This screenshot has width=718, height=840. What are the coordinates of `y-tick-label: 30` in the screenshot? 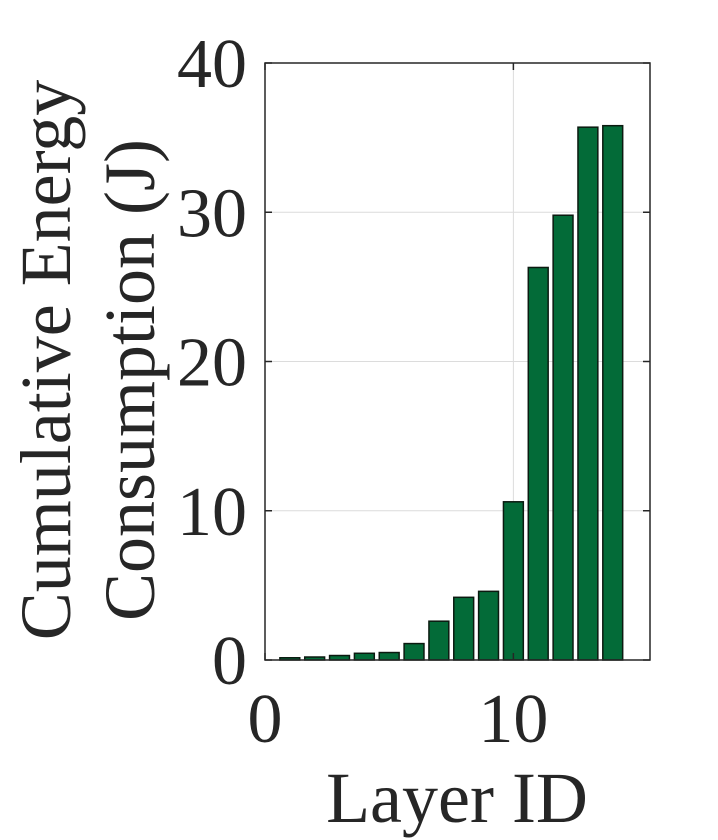 It's located at (212, 213).